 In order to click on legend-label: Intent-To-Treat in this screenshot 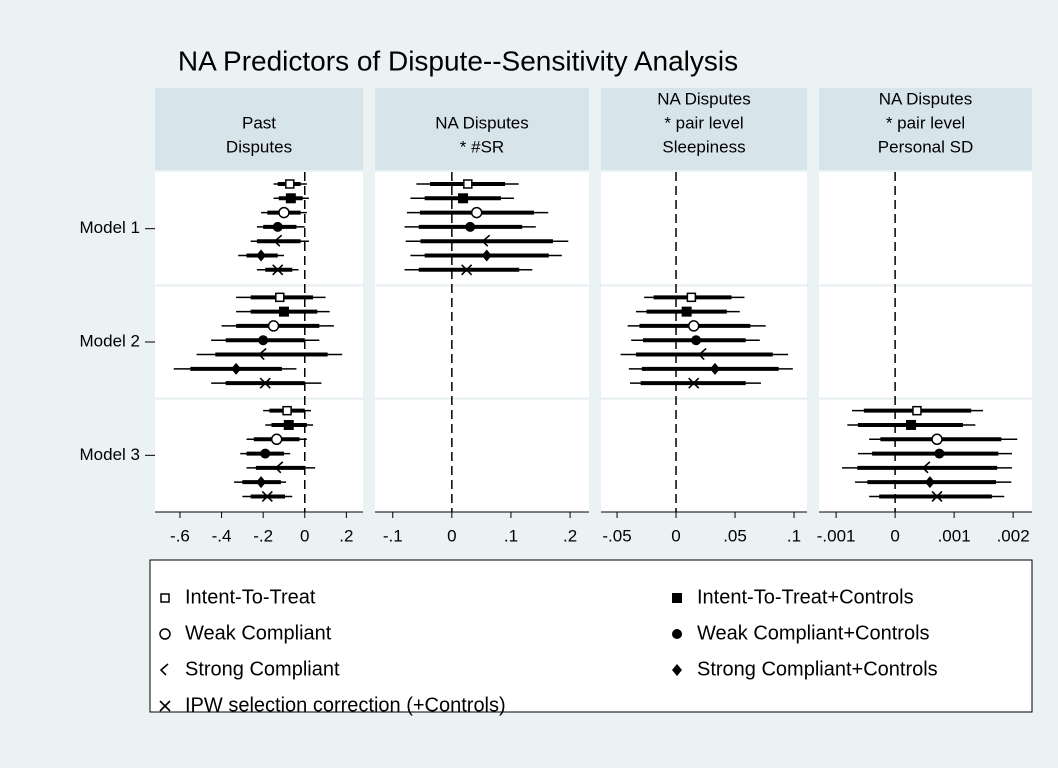, I will do `click(250, 597)`.